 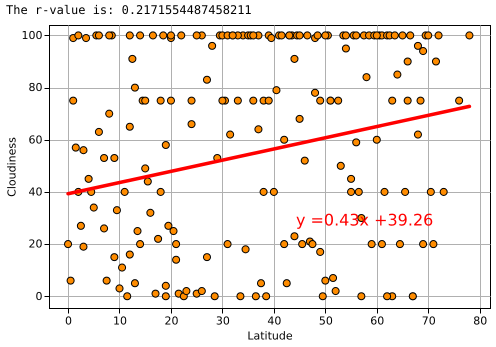 What do you see at coordinates (377, 321) in the screenshot?
I see `x-tick-label: 60` at bounding box center [377, 321].